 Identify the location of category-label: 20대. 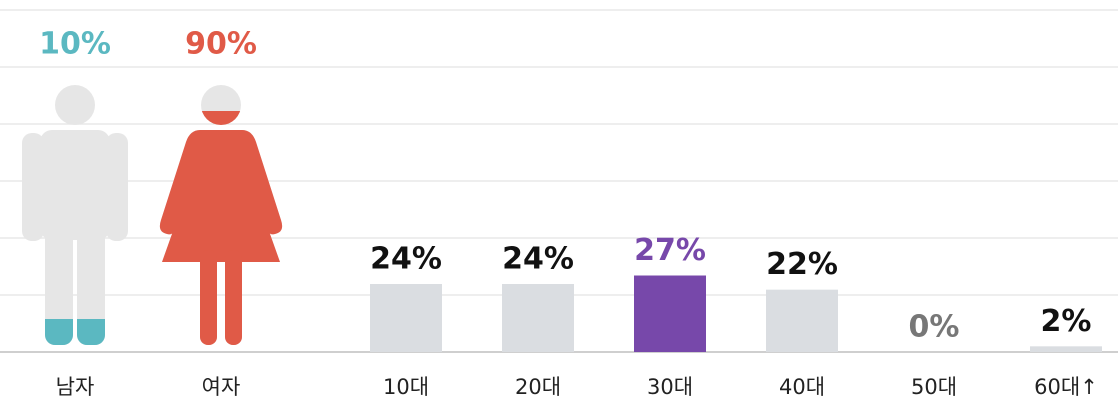
(538, 387).